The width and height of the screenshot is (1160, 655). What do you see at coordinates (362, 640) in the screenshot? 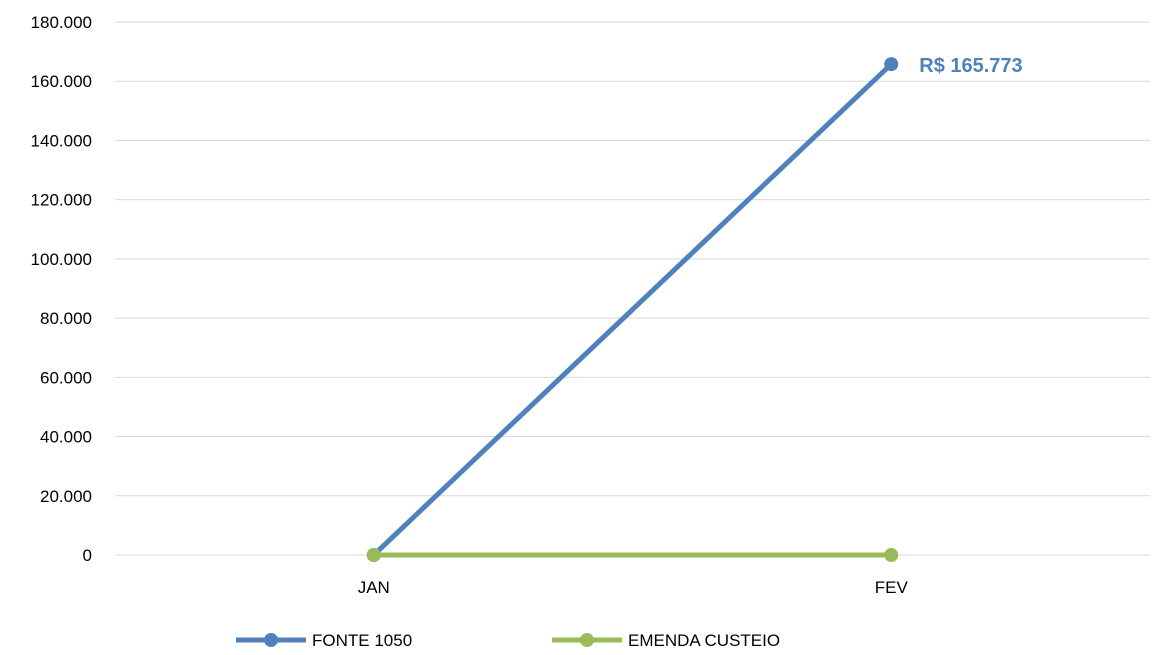
I see `legend-label: FONTE 1050` at bounding box center [362, 640].